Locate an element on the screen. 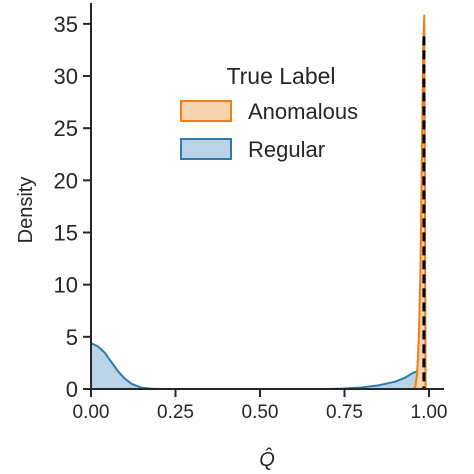 The image size is (474, 474). legend-label-regular: Regular is located at coordinates (286, 149).